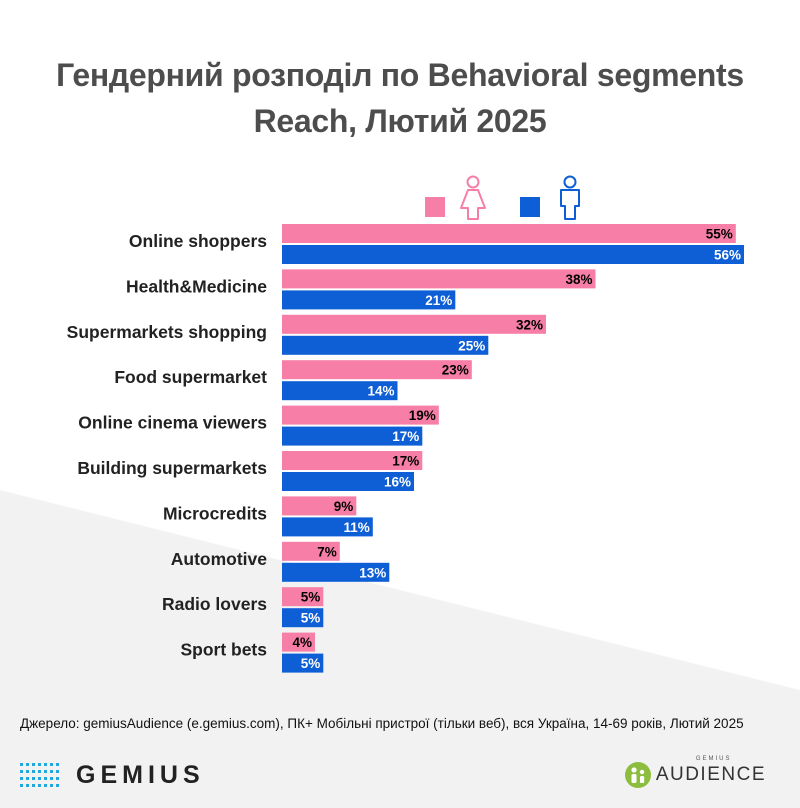 The width and height of the screenshot is (800, 808). I want to click on category-label-health-medicine: Health&Medicine, so click(196, 286).